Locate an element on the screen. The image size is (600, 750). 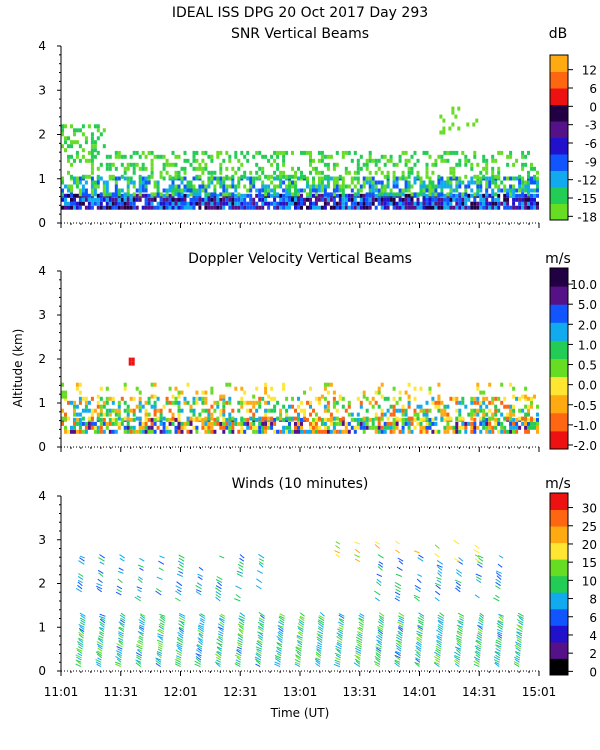
y-tick-label: 0 is located at coordinates (42, 671).